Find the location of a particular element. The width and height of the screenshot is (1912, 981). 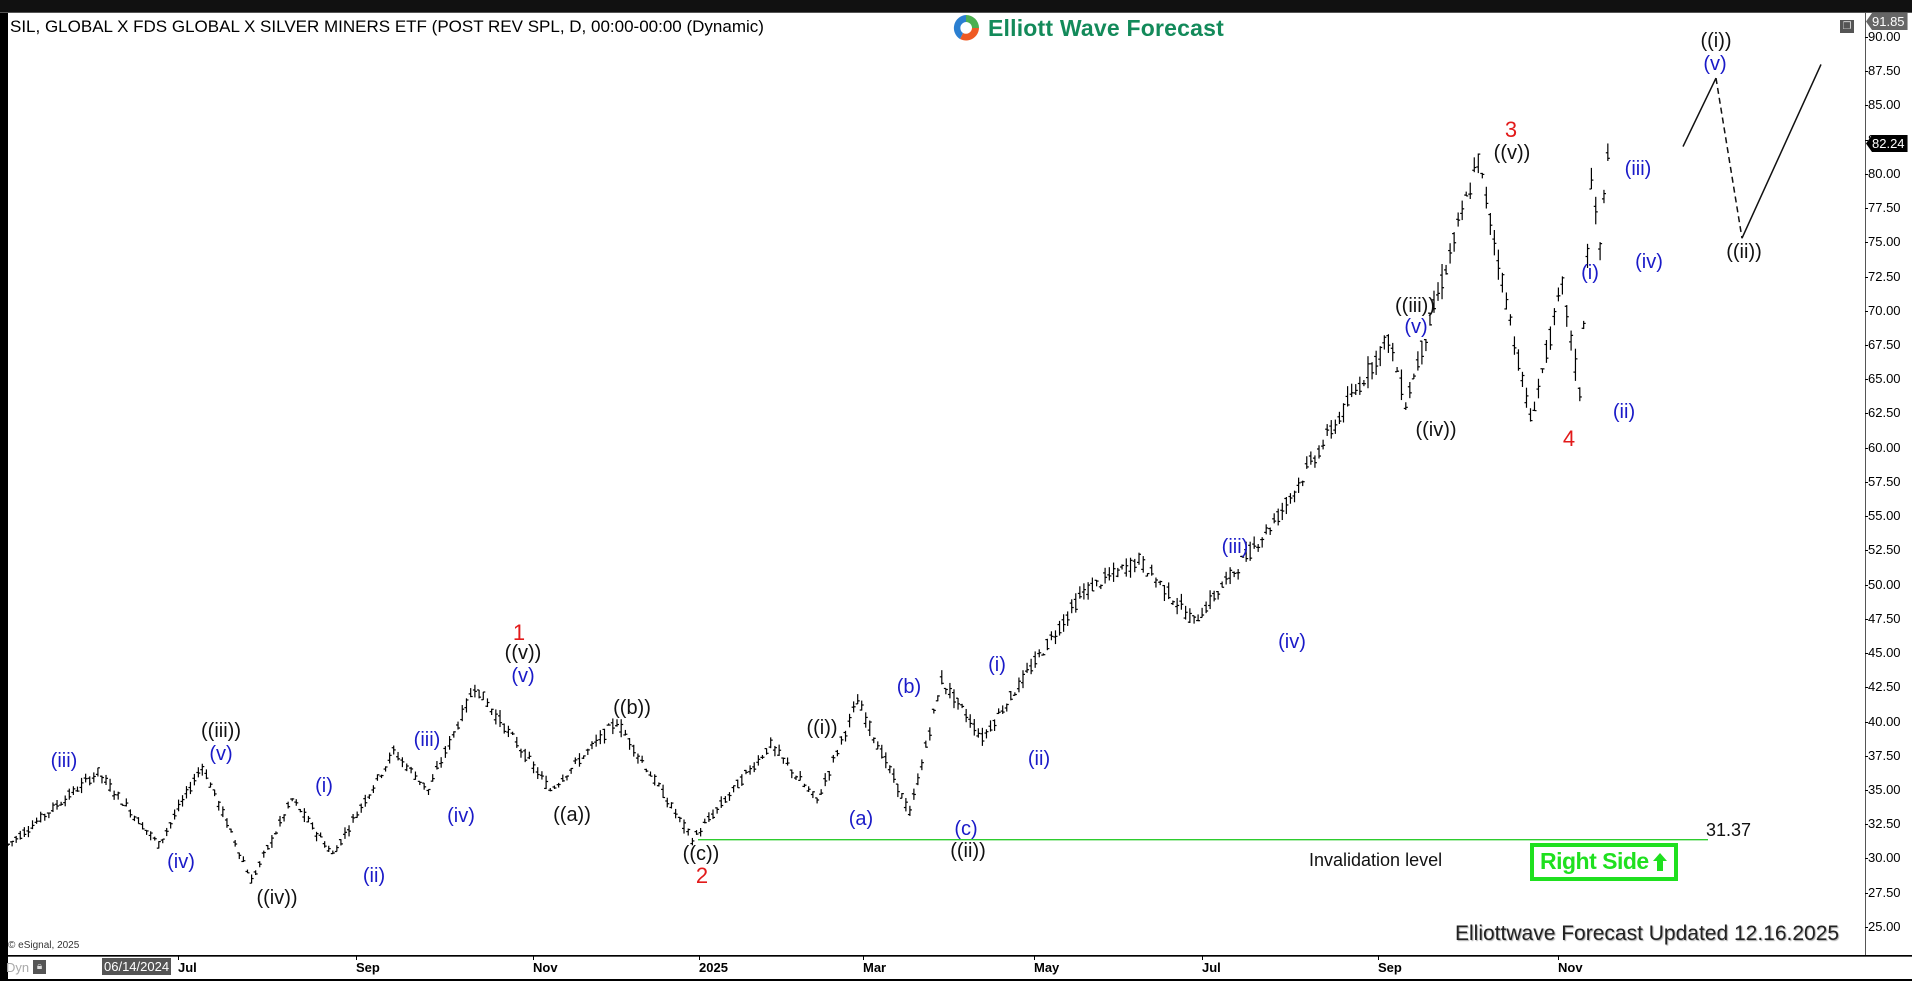

price-tick: 45.00 is located at coordinates (1883, 653).